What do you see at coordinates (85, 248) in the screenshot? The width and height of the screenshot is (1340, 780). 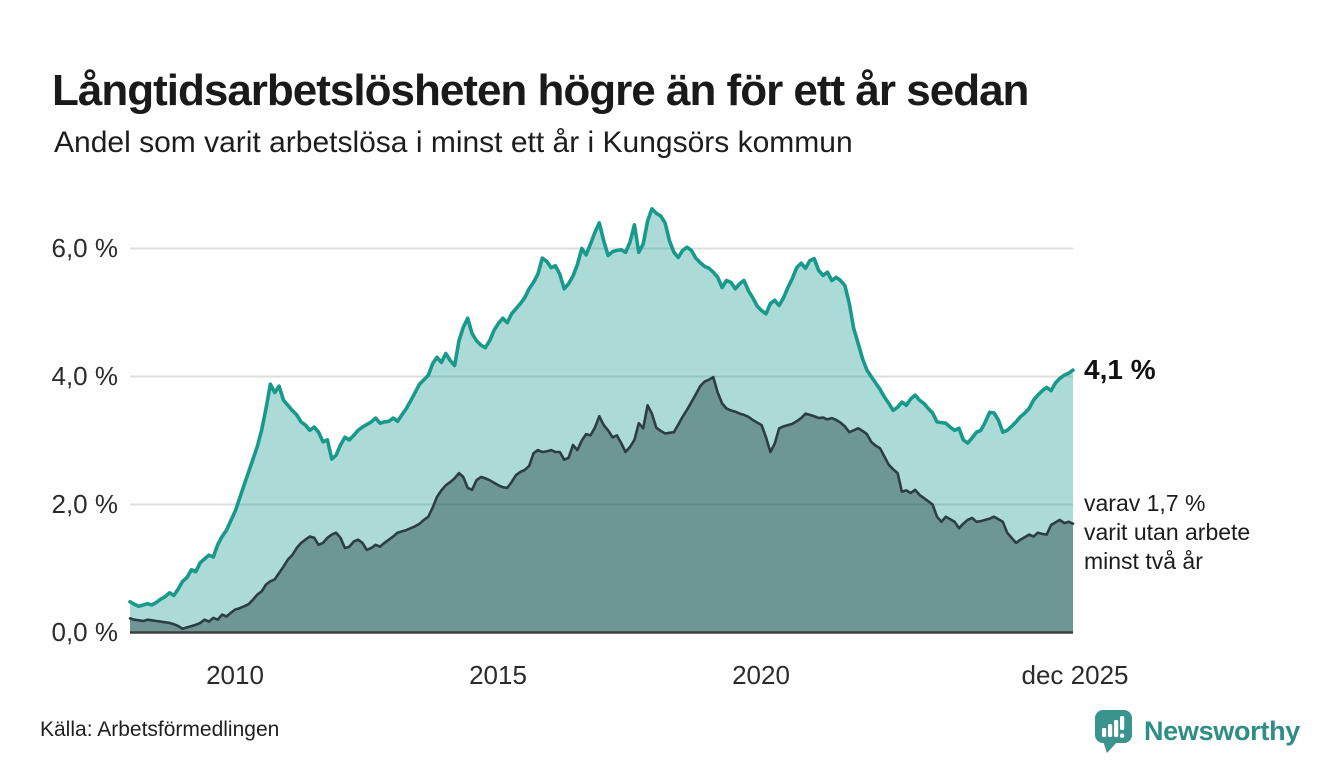 I see `y-axis-tick-6: 6,0 %` at bounding box center [85, 248].